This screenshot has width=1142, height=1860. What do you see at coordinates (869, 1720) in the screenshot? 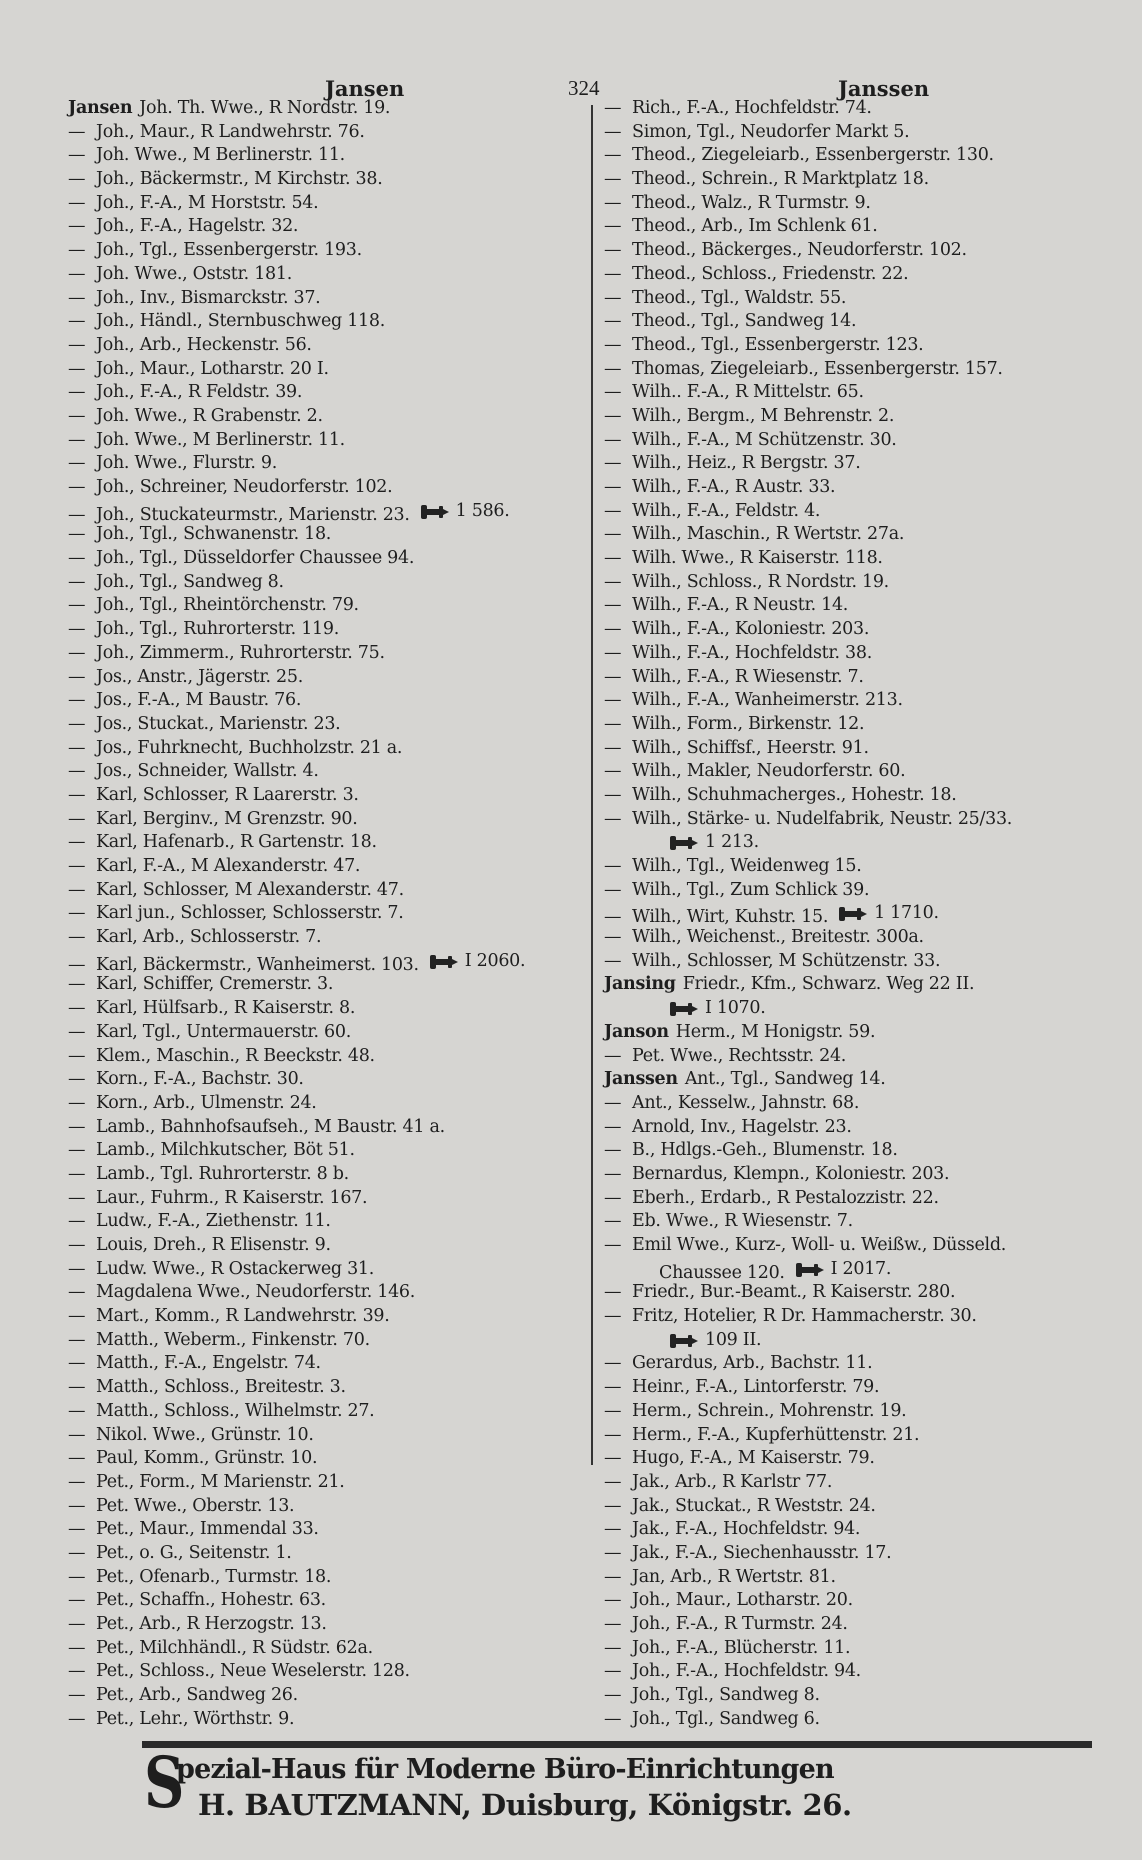
I see `directory-entry: — Joh., Tgl., Sandweg 6.` at bounding box center [869, 1720].